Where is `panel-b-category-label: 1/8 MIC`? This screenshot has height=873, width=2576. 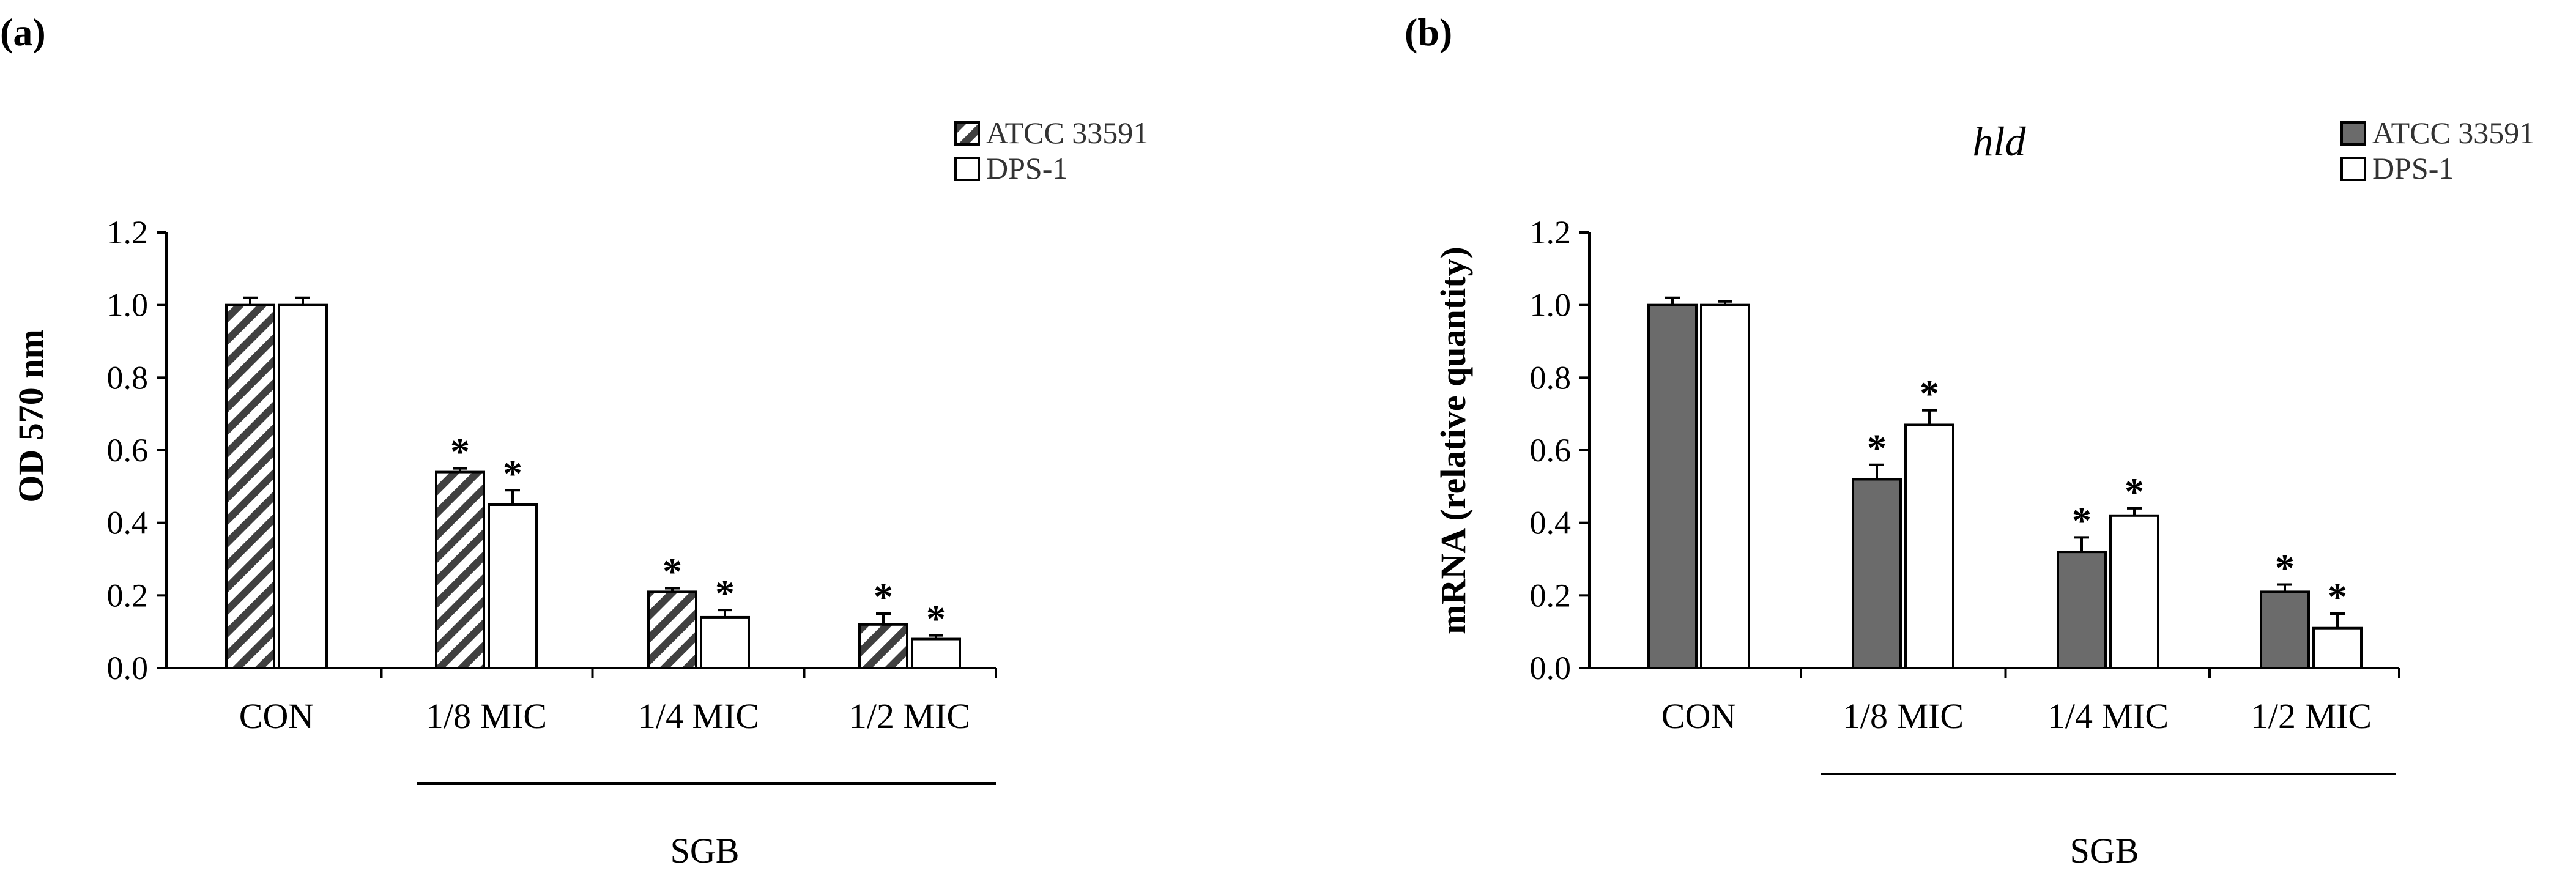 panel-b-category-label: 1/8 MIC is located at coordinates (1903, 716).